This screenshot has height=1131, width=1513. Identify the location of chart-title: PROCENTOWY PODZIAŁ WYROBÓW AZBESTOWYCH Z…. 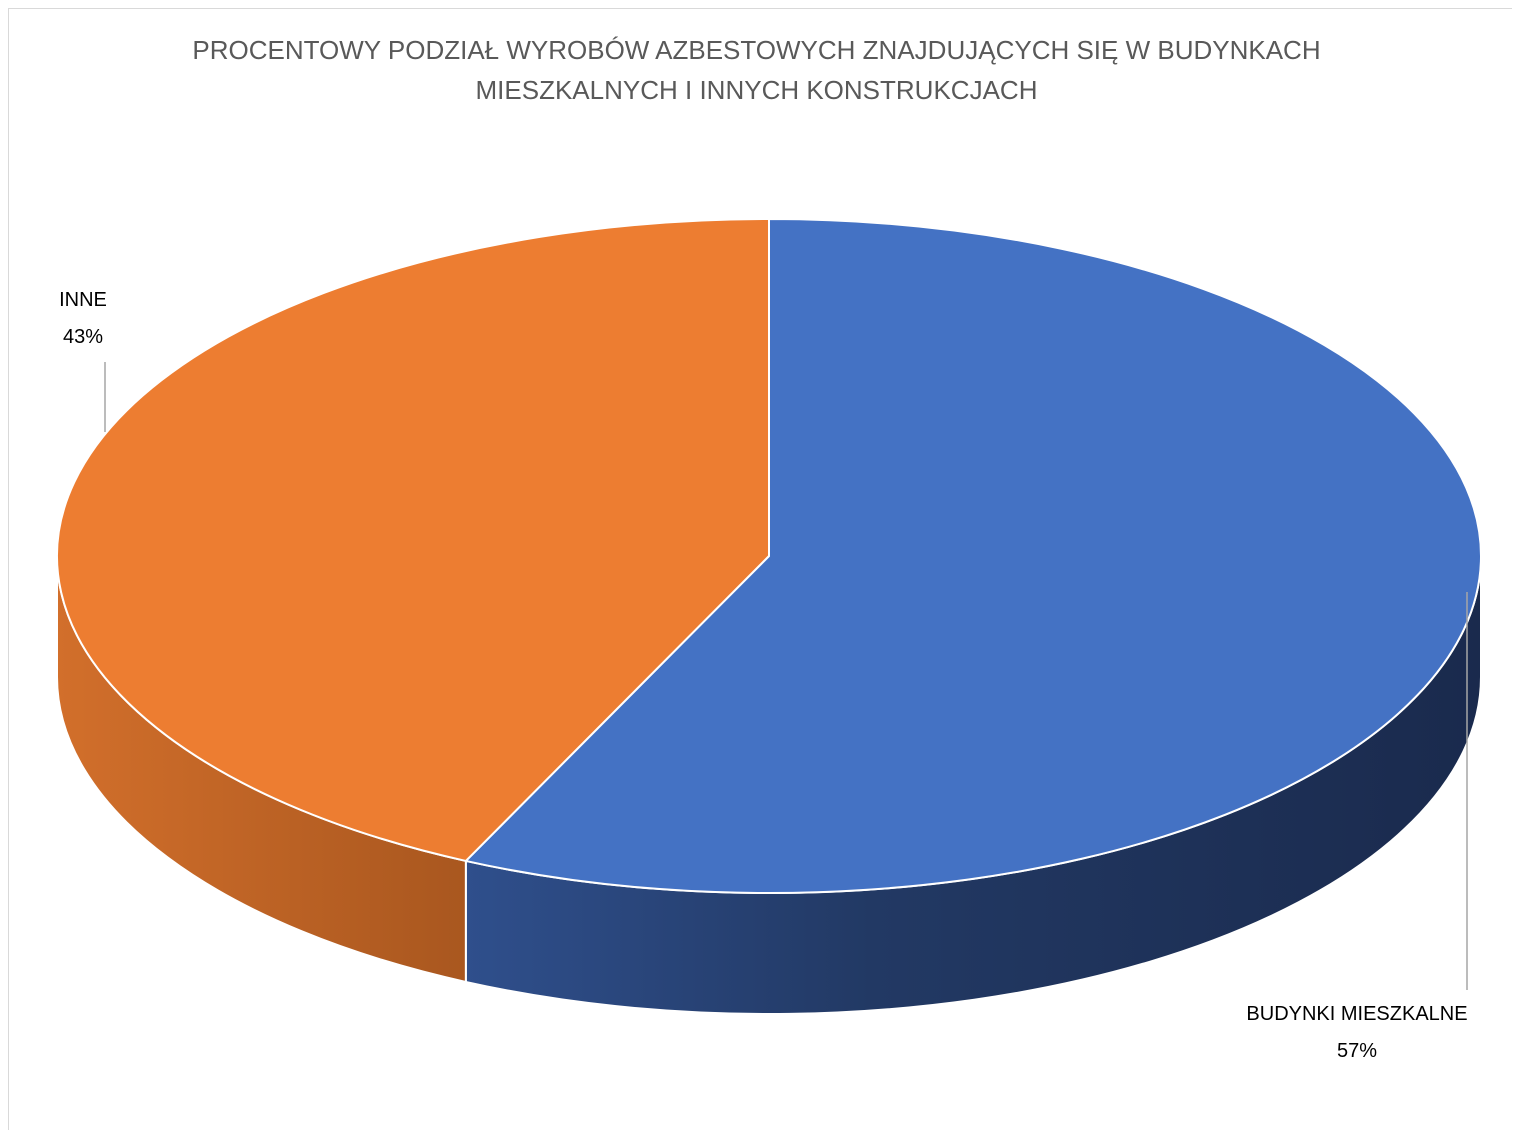
(756, 70).